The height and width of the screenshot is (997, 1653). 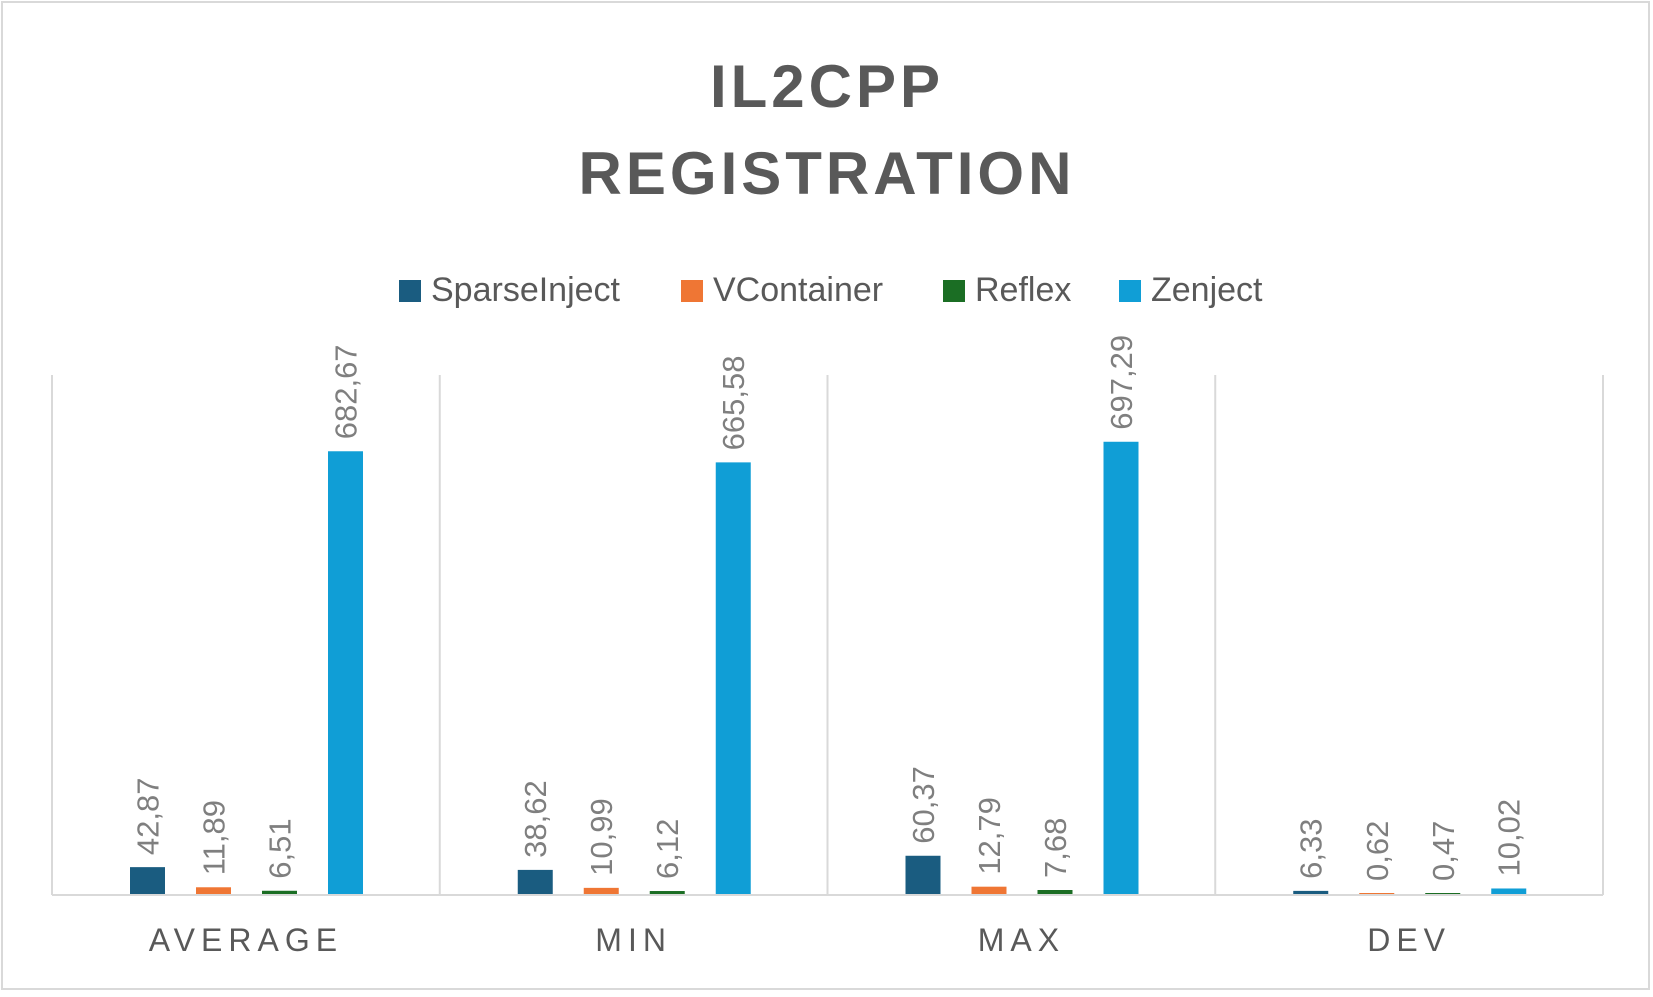 I want to click on legend-label-zenject: Zenject, so click(x=1207, y=290).